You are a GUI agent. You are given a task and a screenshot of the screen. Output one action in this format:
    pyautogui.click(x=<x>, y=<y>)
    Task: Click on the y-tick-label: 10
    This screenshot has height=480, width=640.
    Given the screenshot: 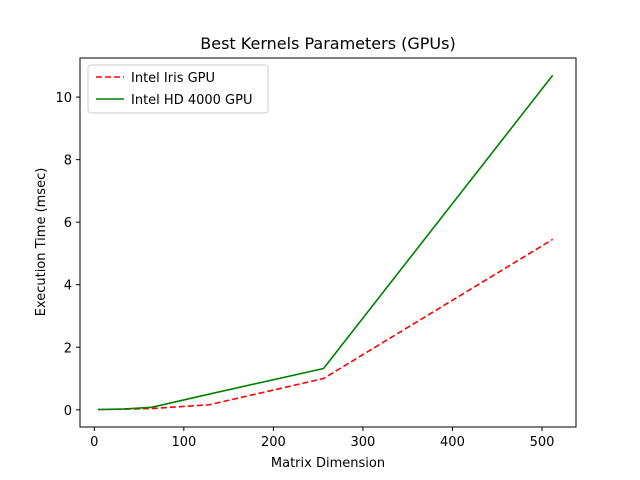 What is the action you would take?
    pyautogui.click(x=63, y=98)
    